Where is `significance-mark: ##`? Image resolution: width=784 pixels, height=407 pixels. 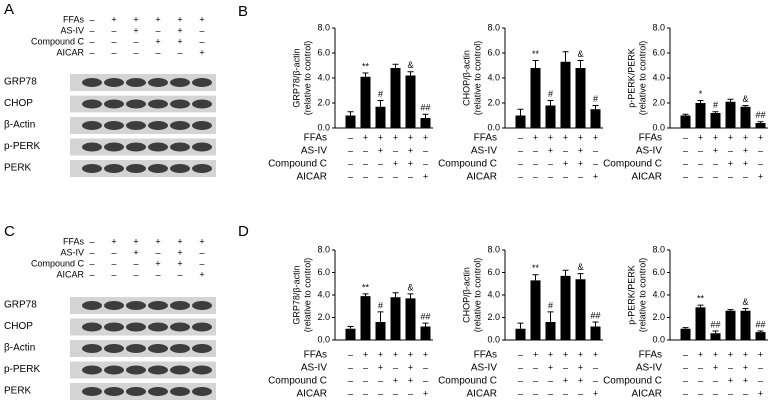
significance-mark: ## is located at coordinates (595, 315).